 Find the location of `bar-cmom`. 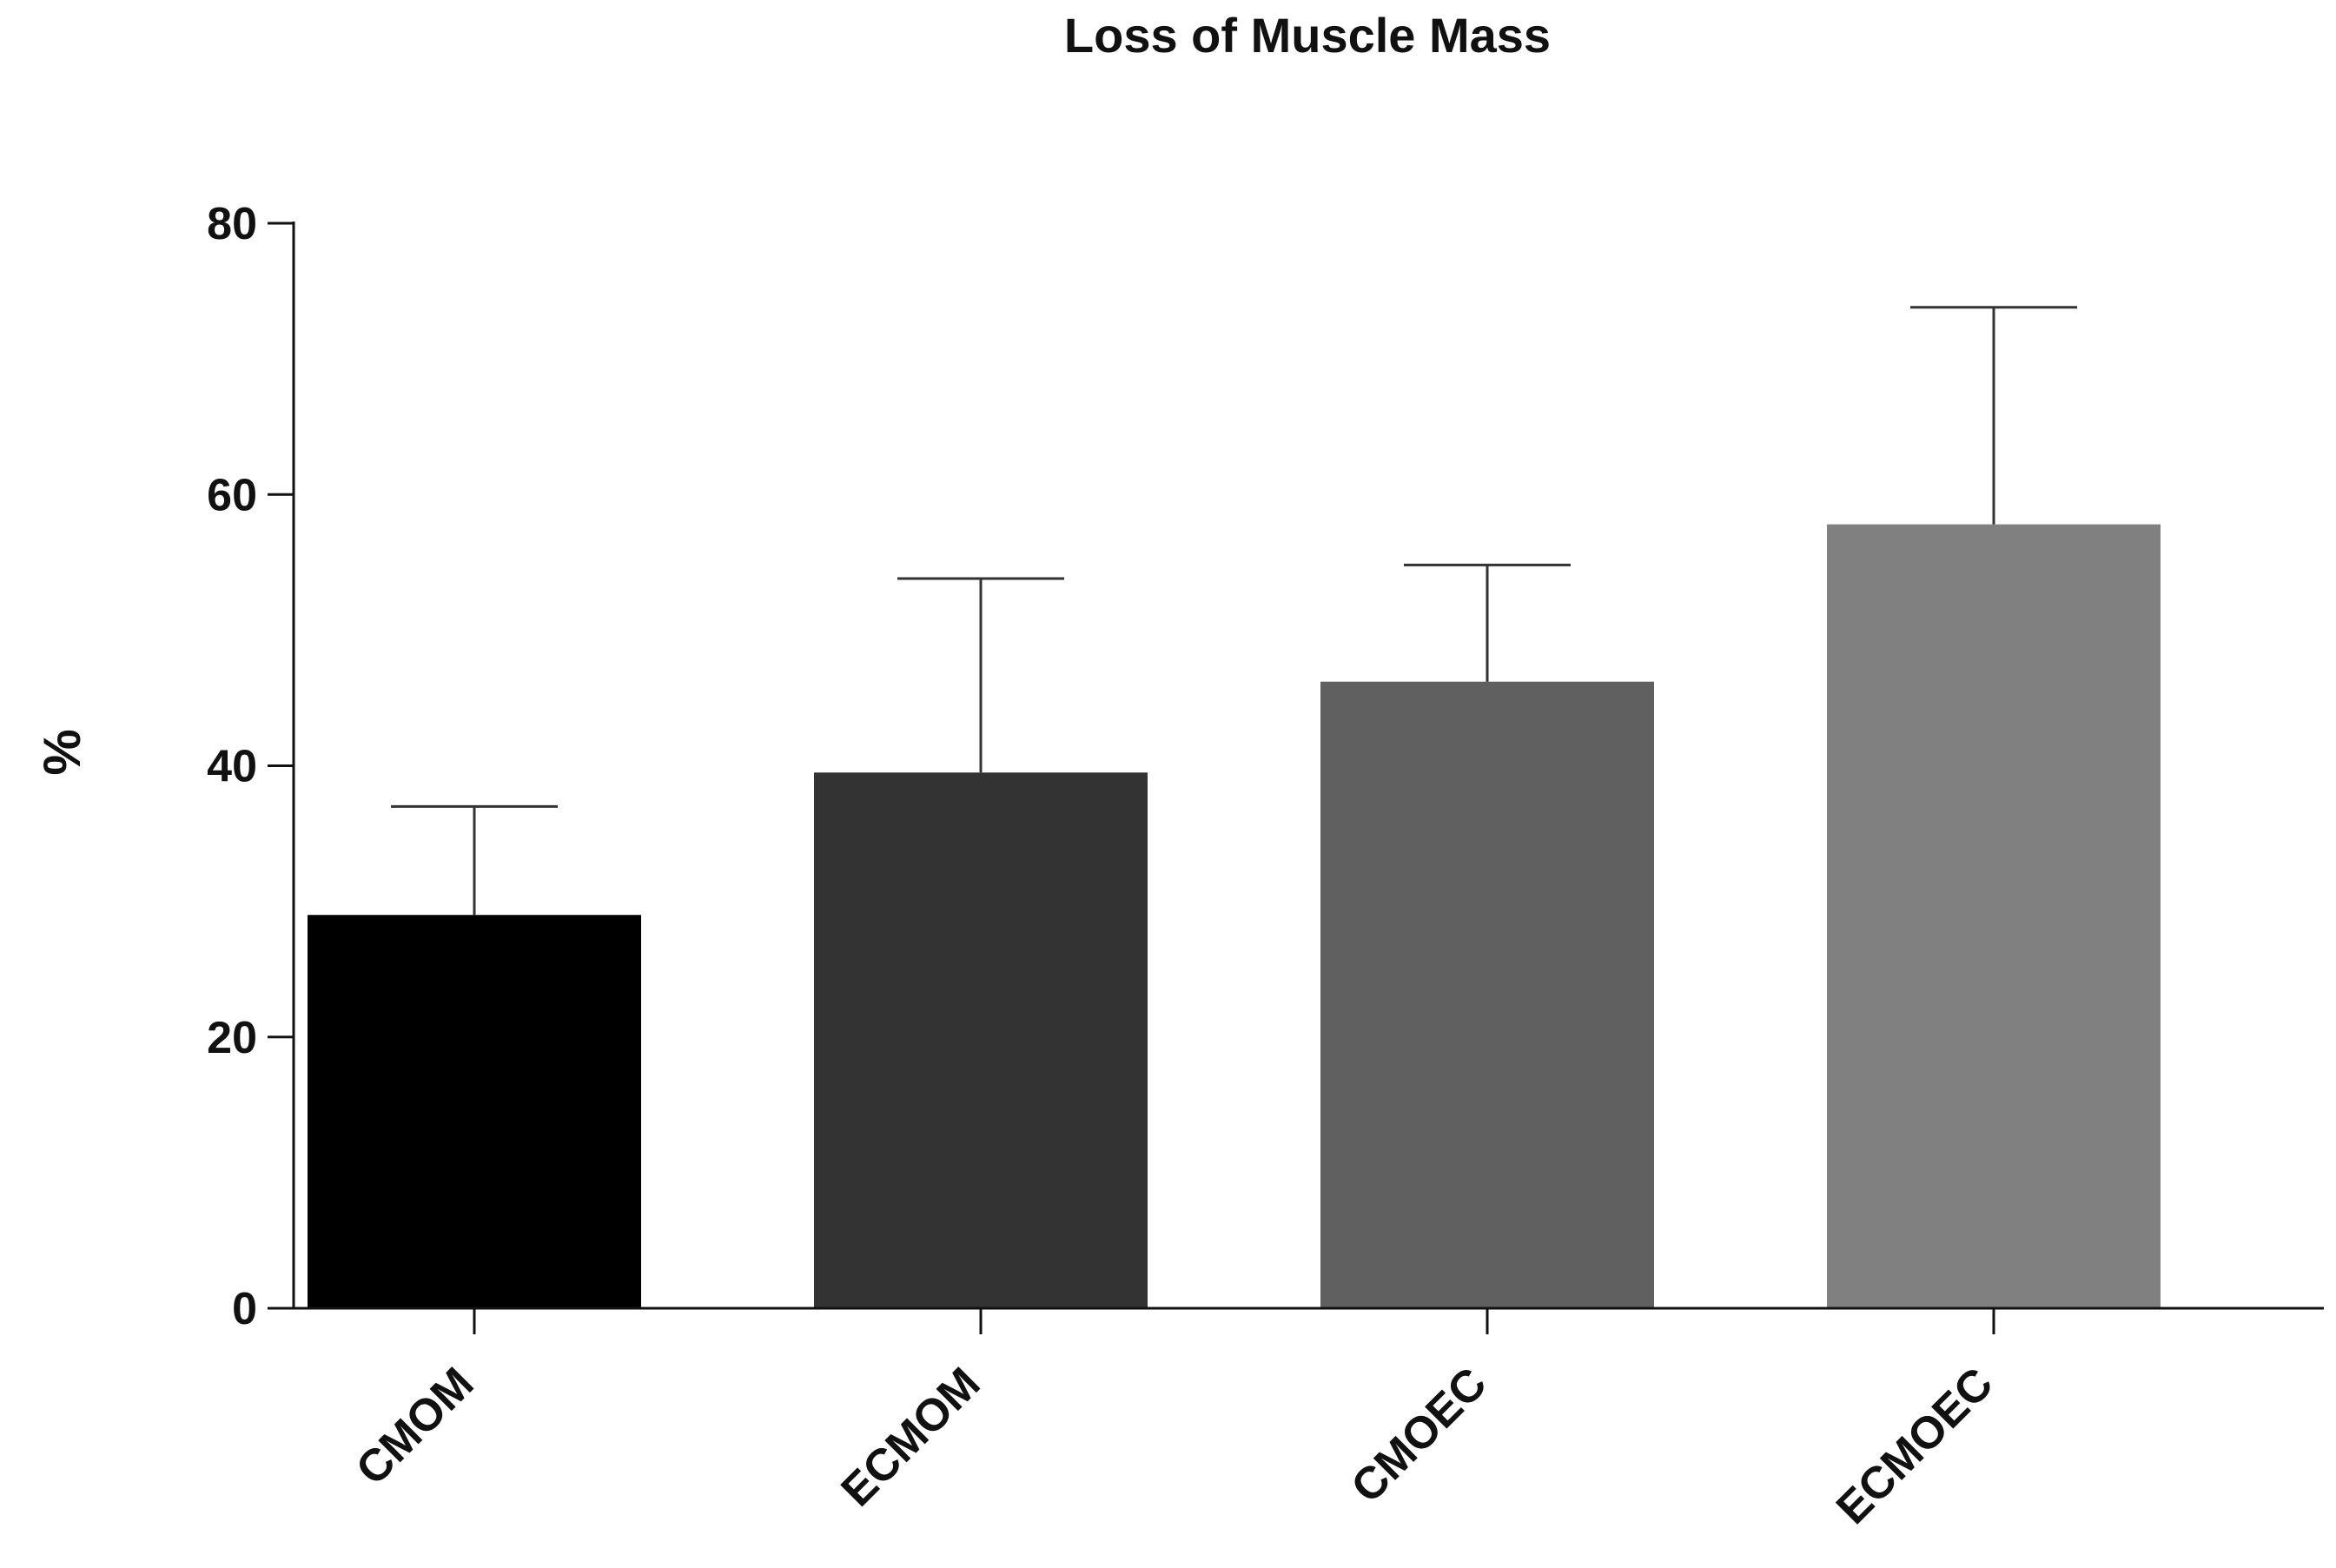

bar-cmom is located at coordinates (474, 1111).